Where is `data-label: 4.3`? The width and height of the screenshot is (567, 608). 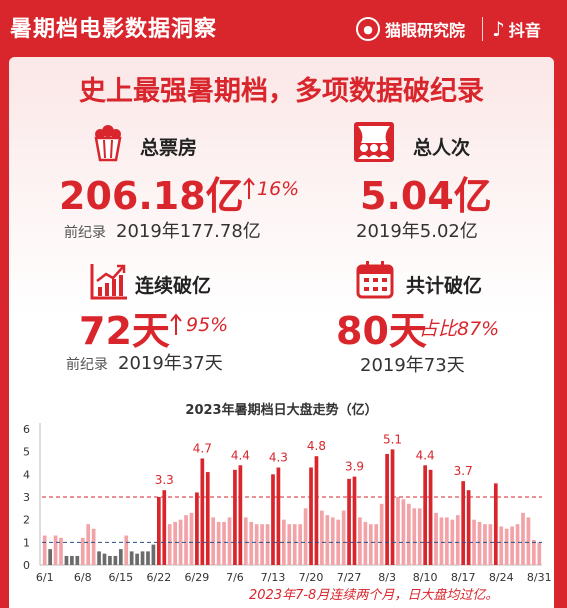 data-label: 4.3 is located at coordinates (278, 458).